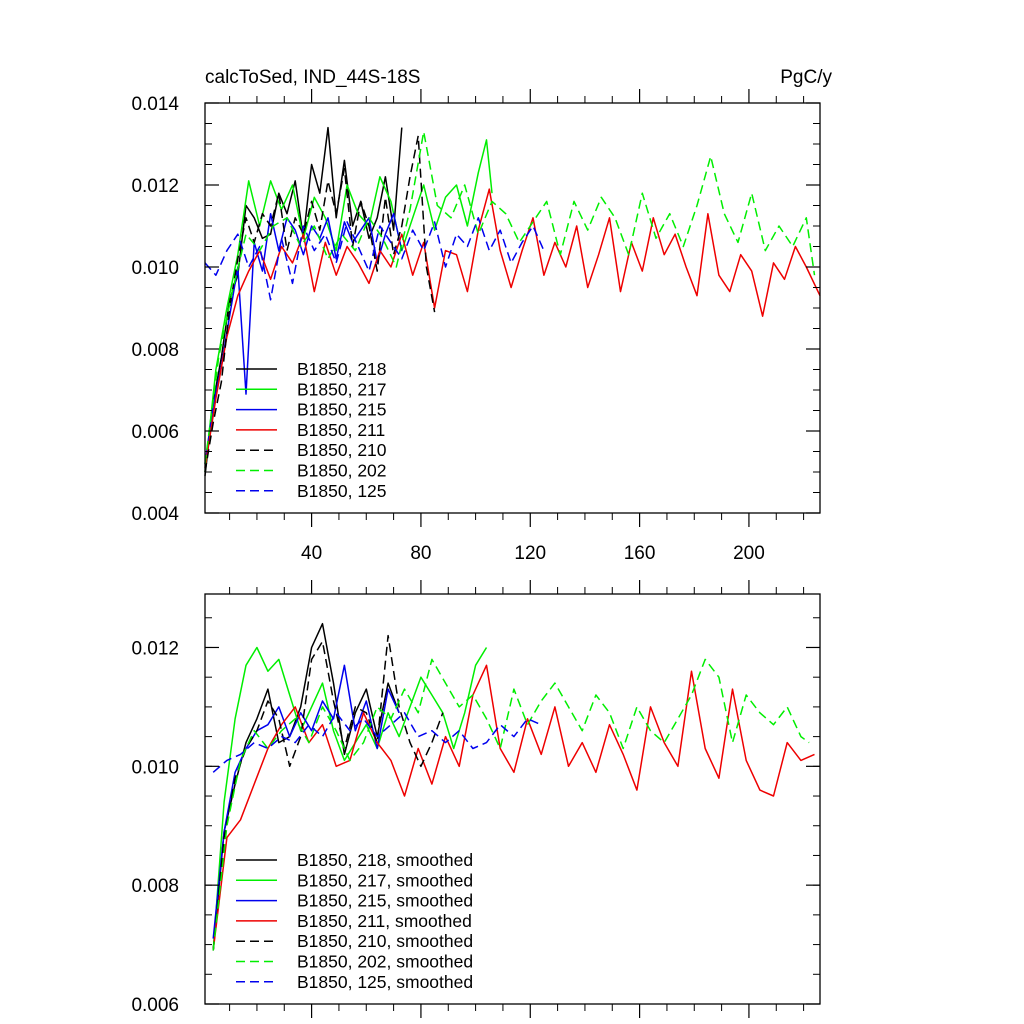 The width and height of the screenshot is (1024, 1024). Describe the element at coordinates (806, 77) in the screenshot. I see `top-chart-units: PgC/y` at that location.